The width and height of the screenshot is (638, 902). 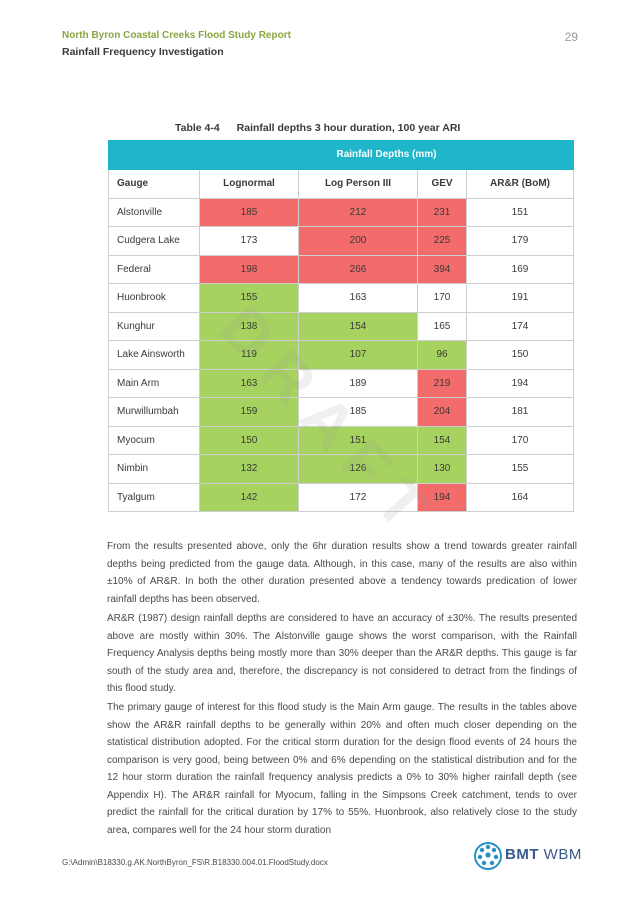 What do you see at coordinates (154, 355) in the screenshot?
I see `gauge-name-cell: Lake Ainsworth` at bounding box center [154, 355].